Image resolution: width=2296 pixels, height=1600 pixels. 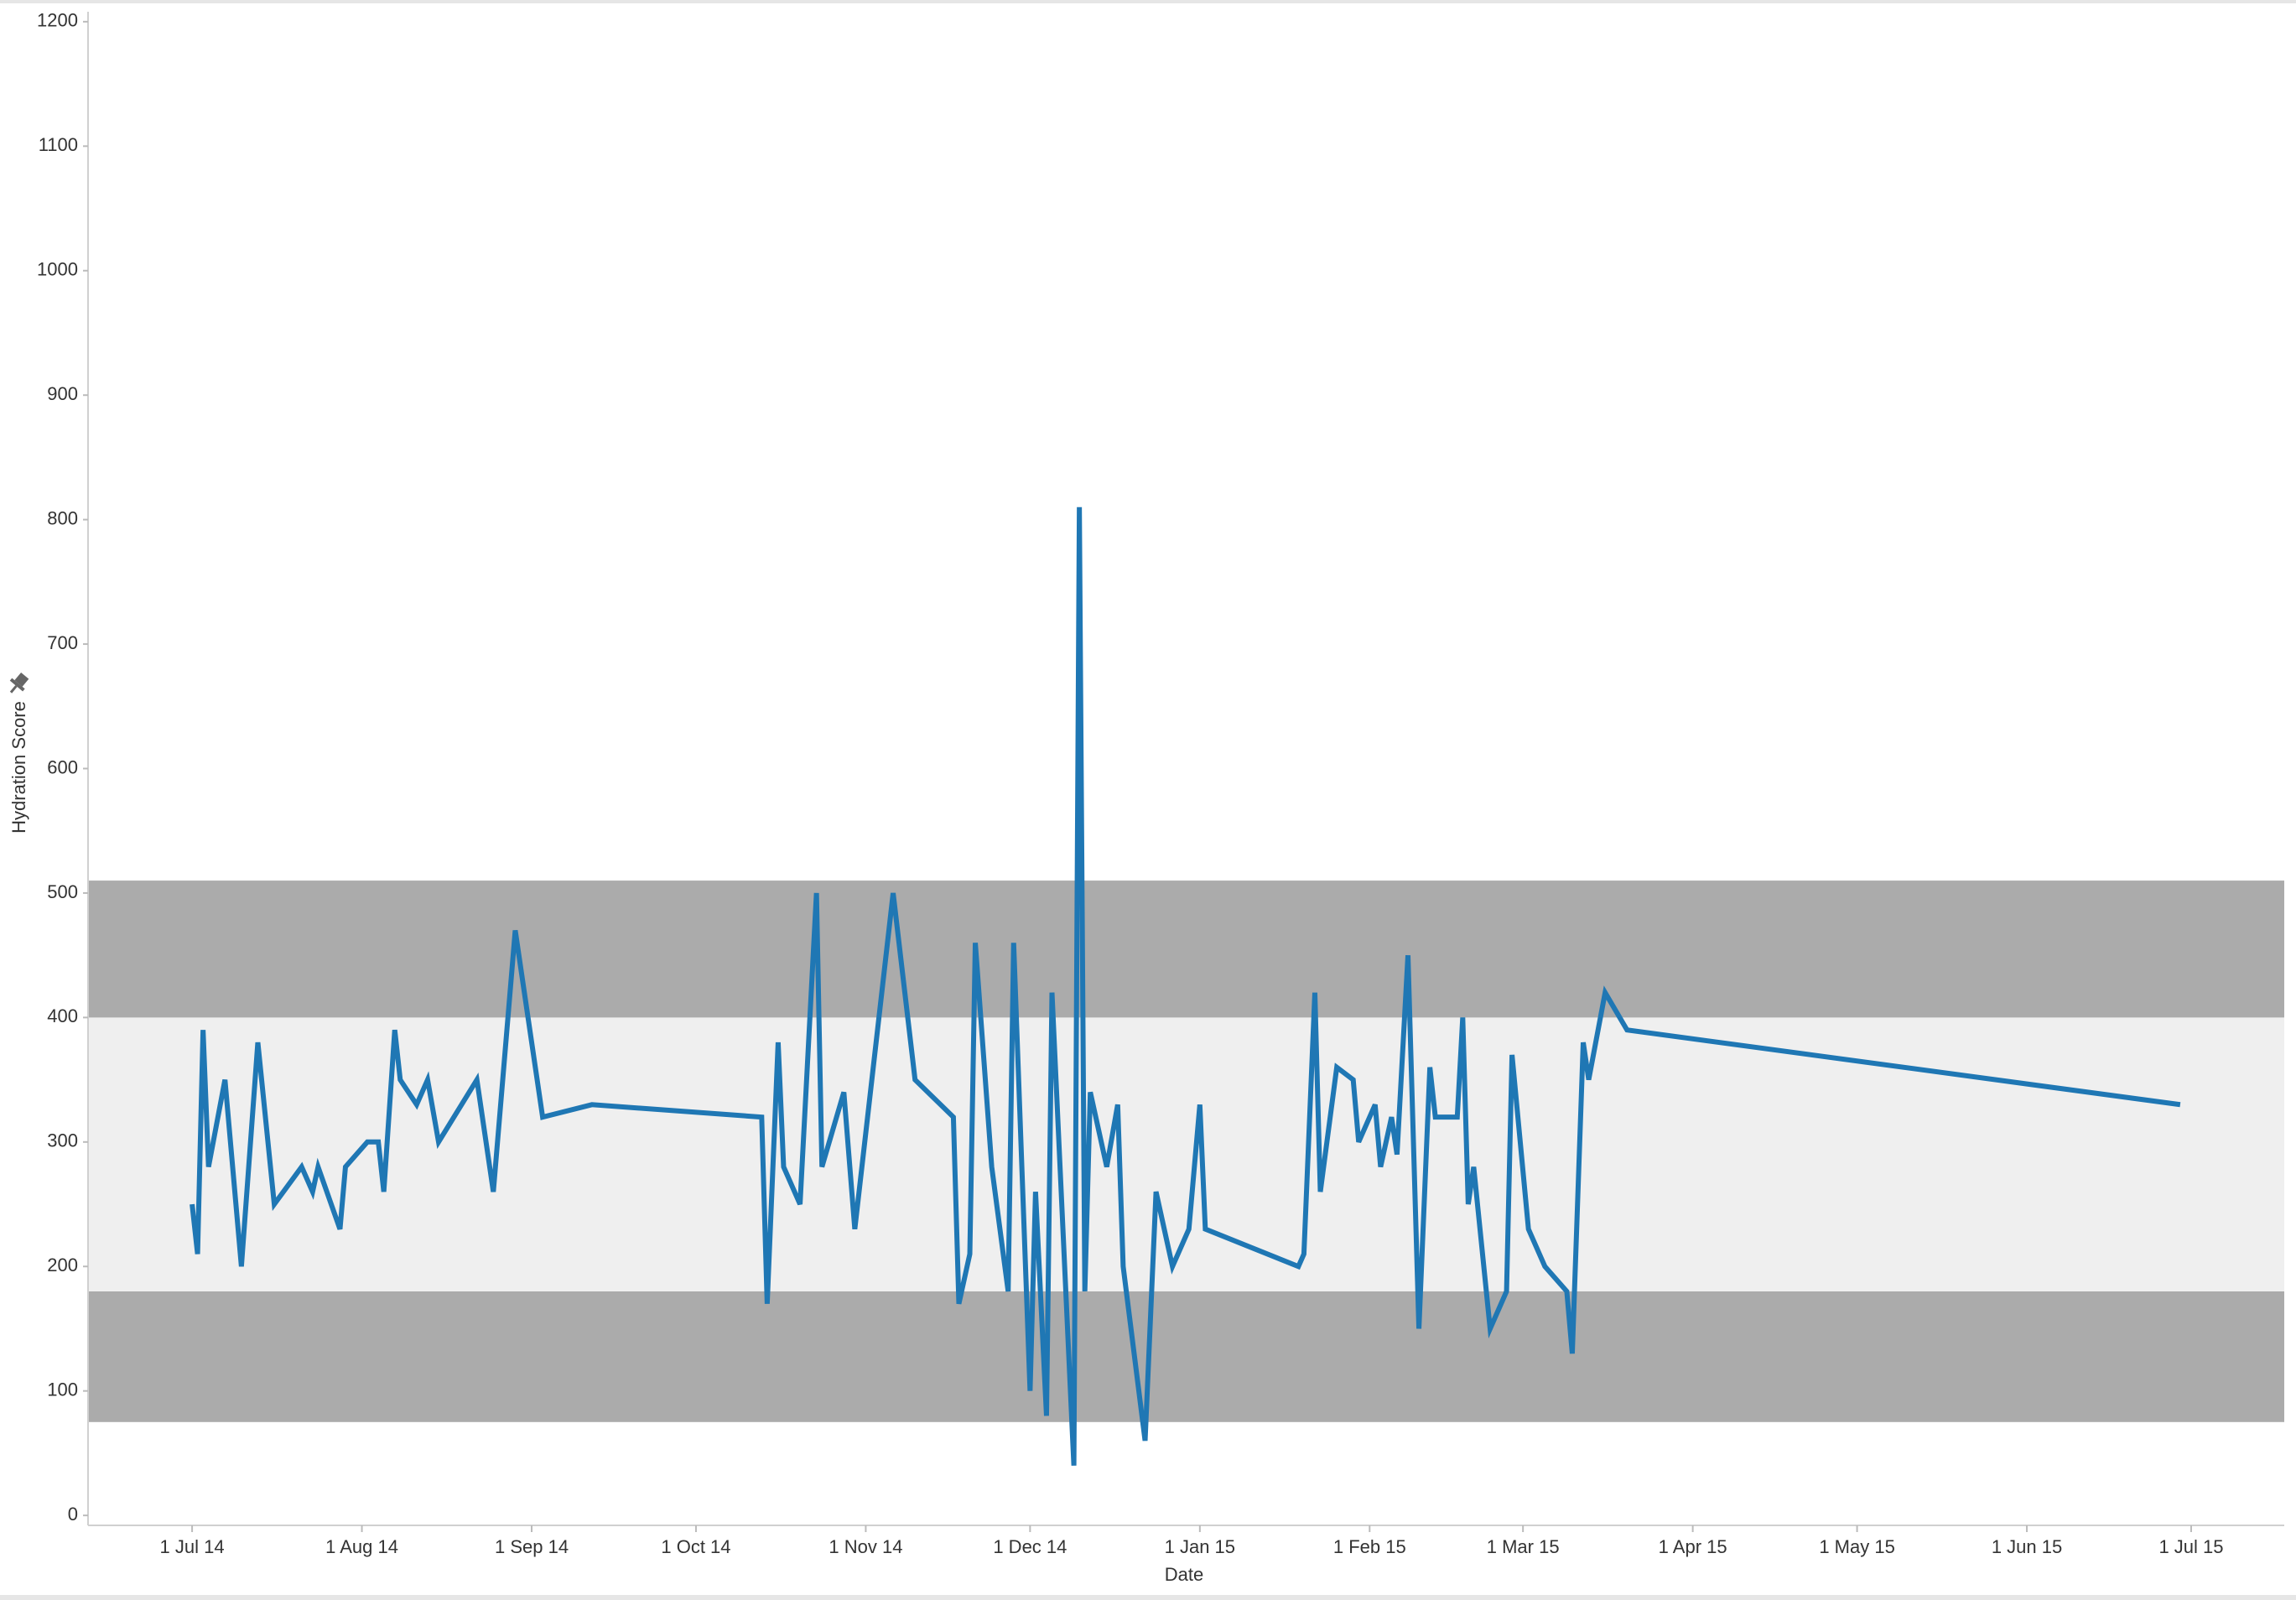 I want to click on x-tick-label: 1 Jun 15, so click(x=2027, y=1546).